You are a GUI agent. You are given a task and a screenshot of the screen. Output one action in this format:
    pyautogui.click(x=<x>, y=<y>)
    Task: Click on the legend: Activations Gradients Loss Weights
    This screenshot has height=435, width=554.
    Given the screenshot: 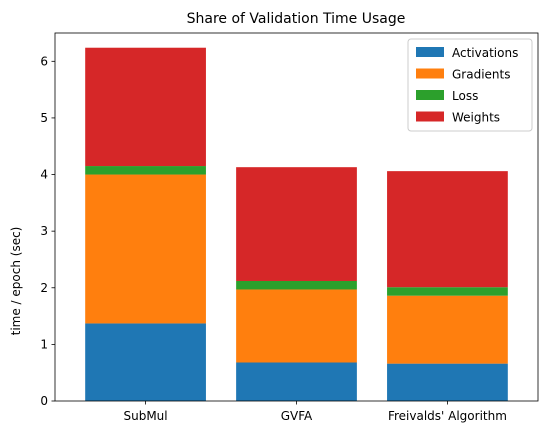 What is the action you would take?
    pyautogui.click(x=470, y=85)
    